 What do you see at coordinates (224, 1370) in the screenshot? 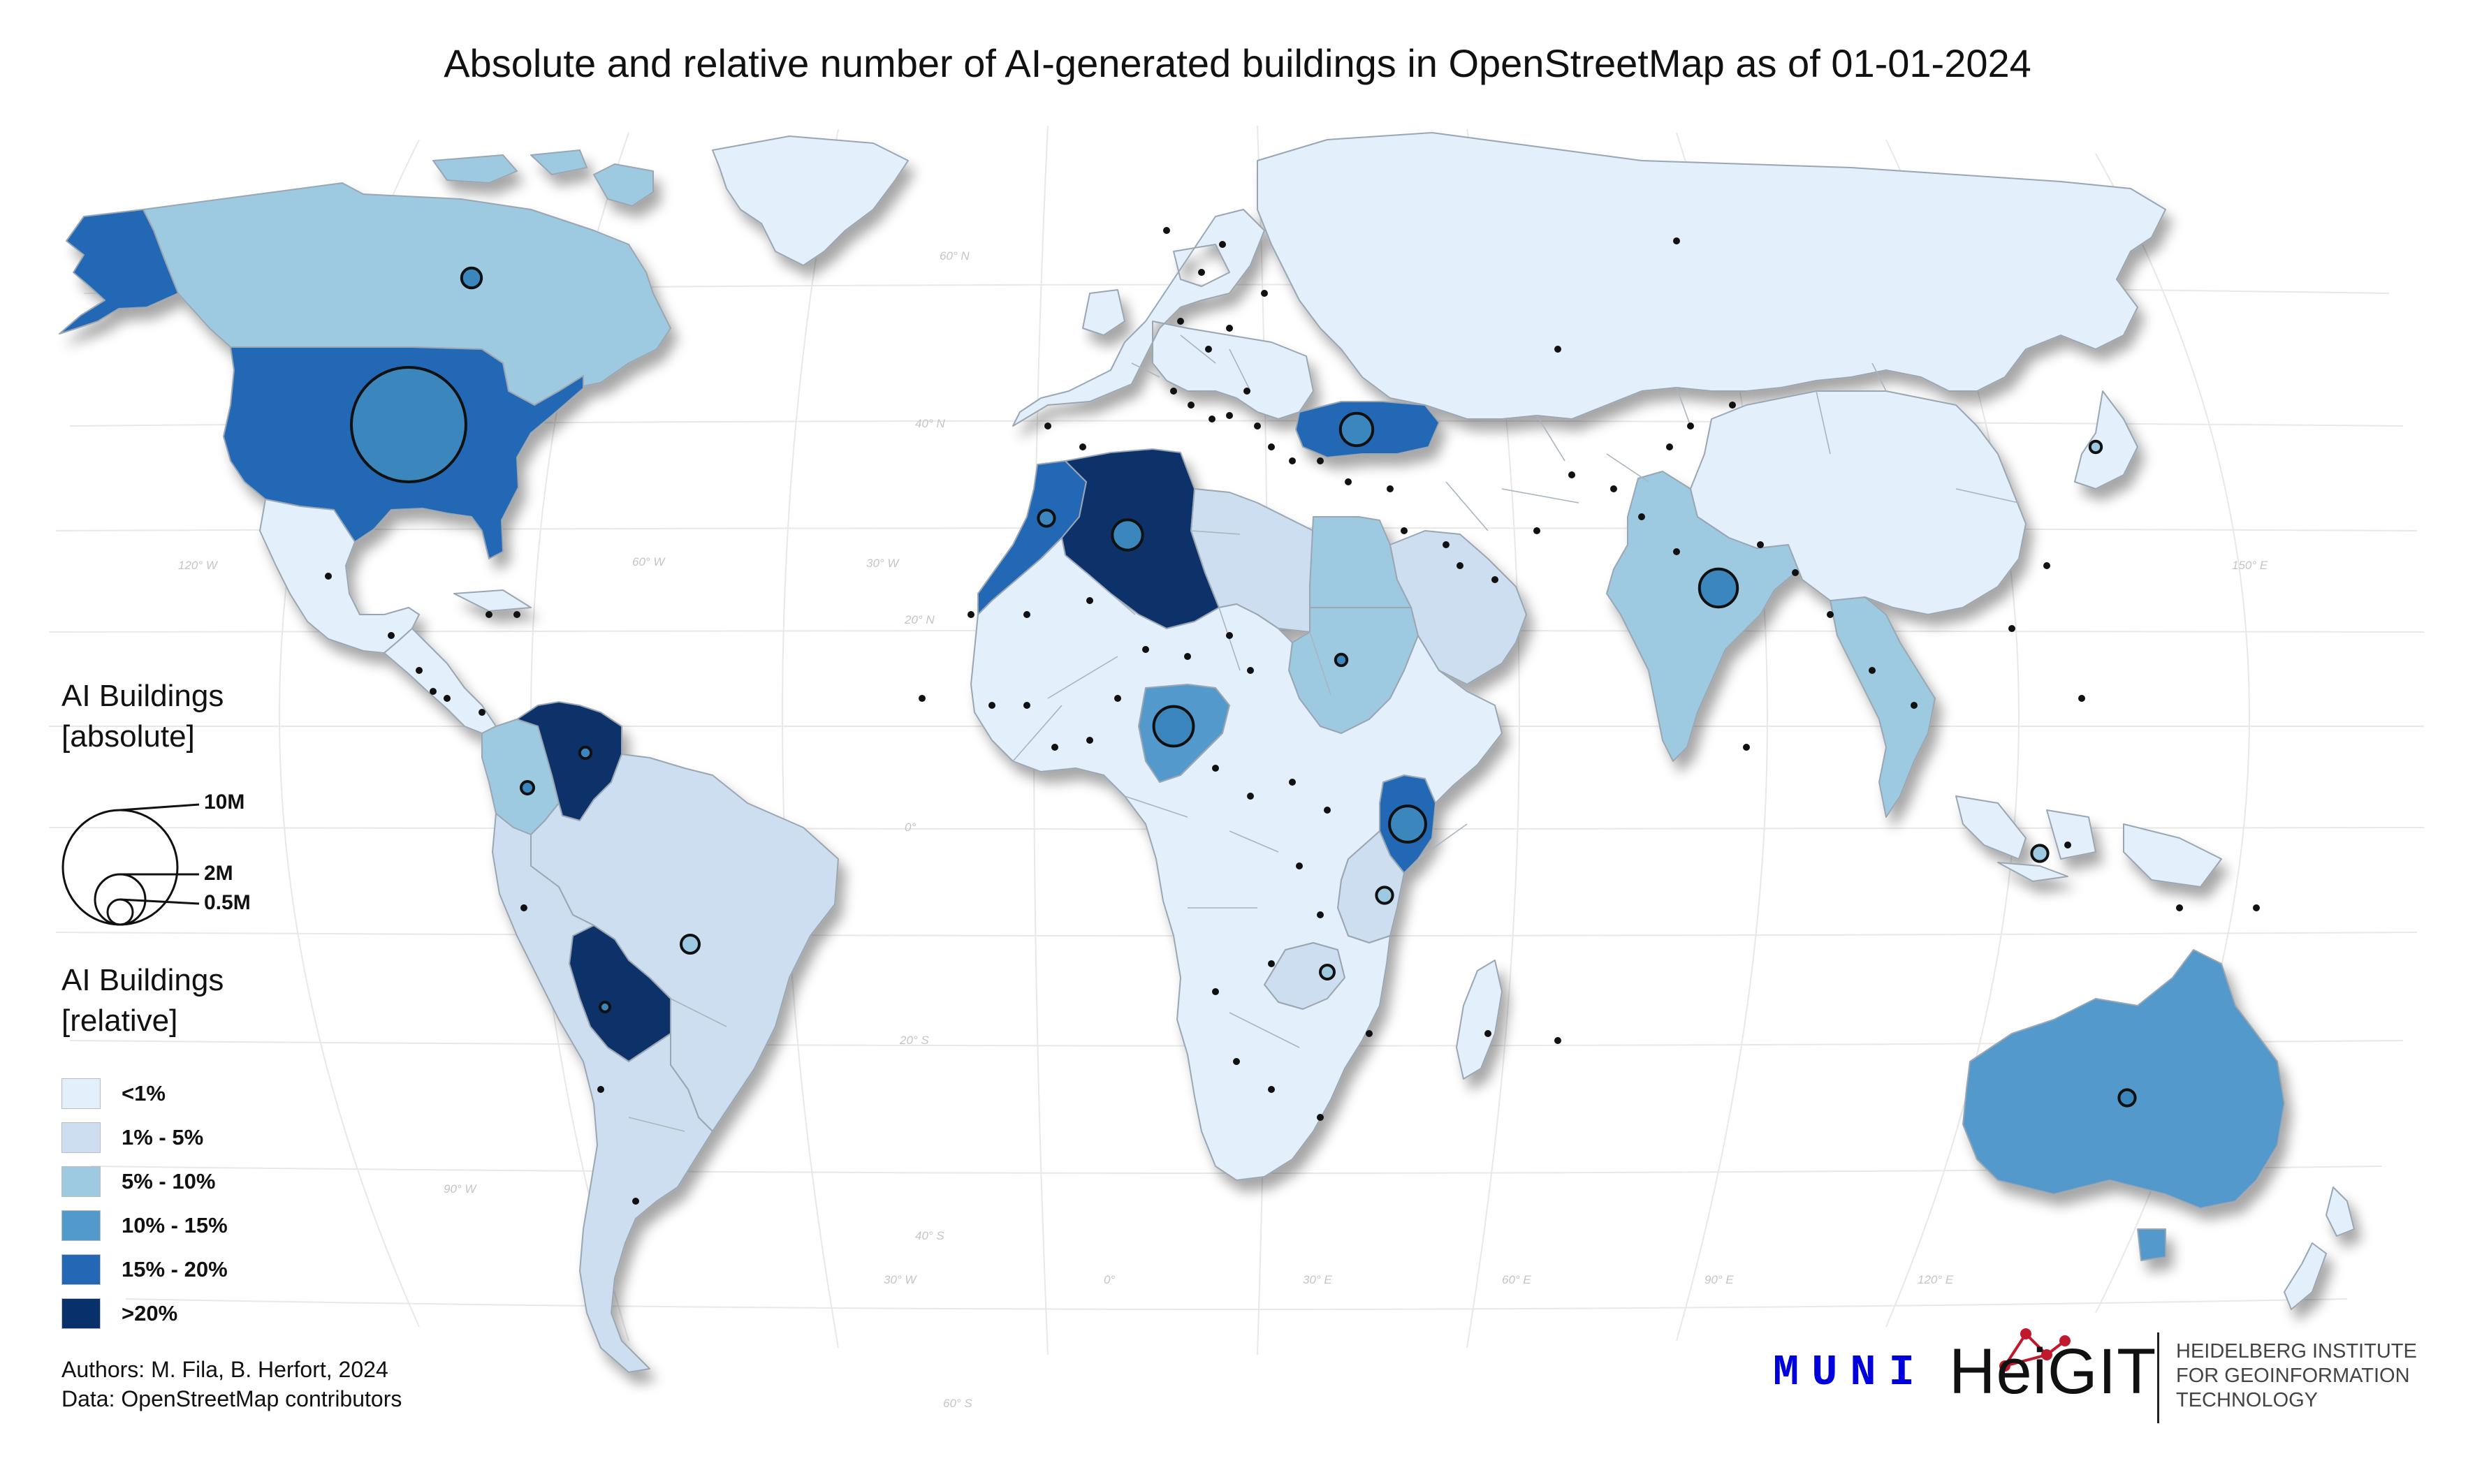
I see `credits-authors: Authors: M. Fila, B. Herfort, 2024` at bounding box center [224, 1370].